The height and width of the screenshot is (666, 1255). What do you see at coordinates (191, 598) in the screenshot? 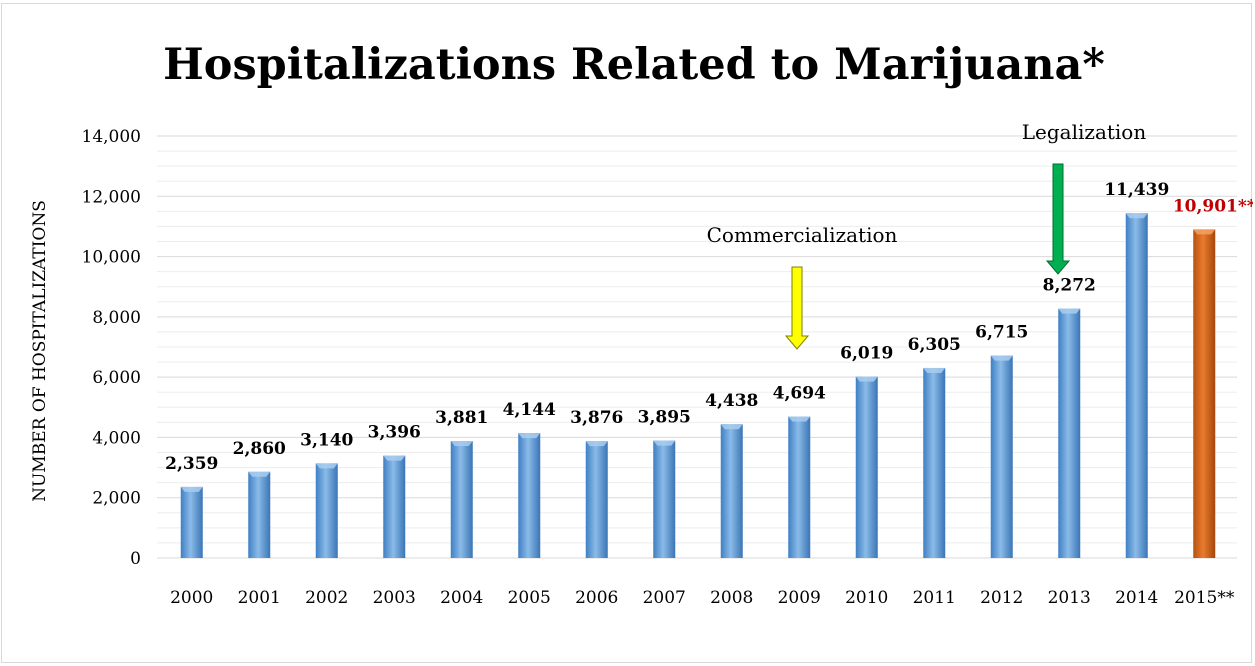
I see `x-tick-label: 2000` at bounding box center [191, 598].